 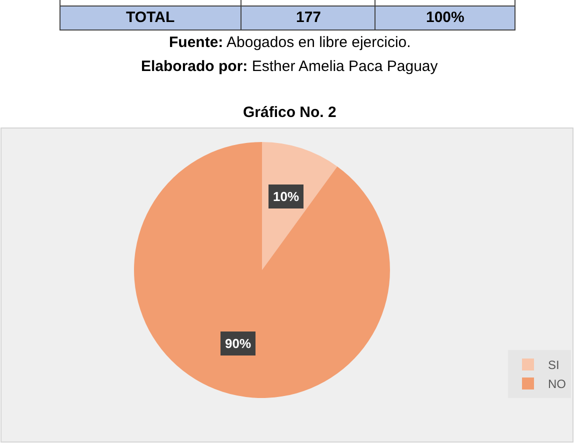 I want to click on text: 100%, so click(x=445, y=17).